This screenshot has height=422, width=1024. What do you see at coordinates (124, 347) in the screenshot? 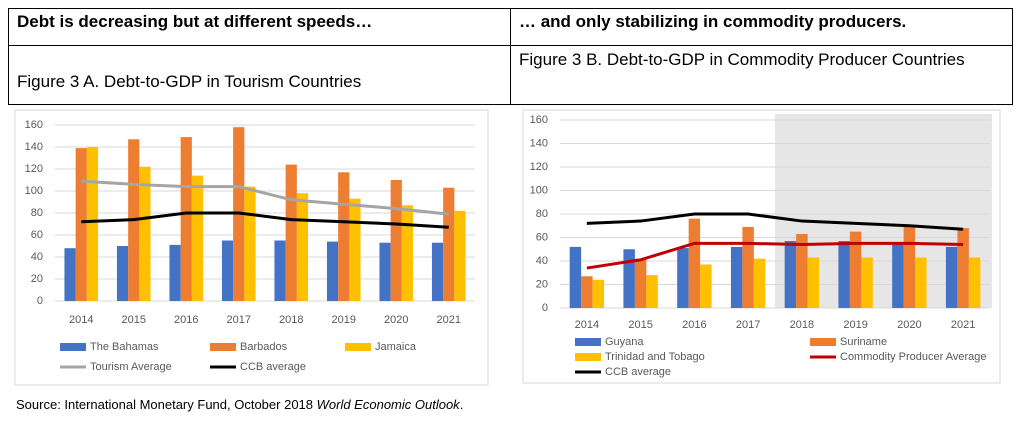
I see `legend-label: The Bahamas` at bounding box center [124, 347].